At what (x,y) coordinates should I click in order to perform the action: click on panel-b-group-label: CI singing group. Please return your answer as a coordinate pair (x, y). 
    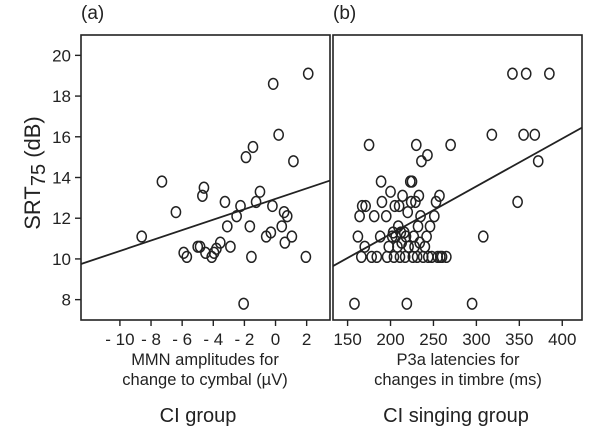
    Looking at the image, I should click on (456, 416).